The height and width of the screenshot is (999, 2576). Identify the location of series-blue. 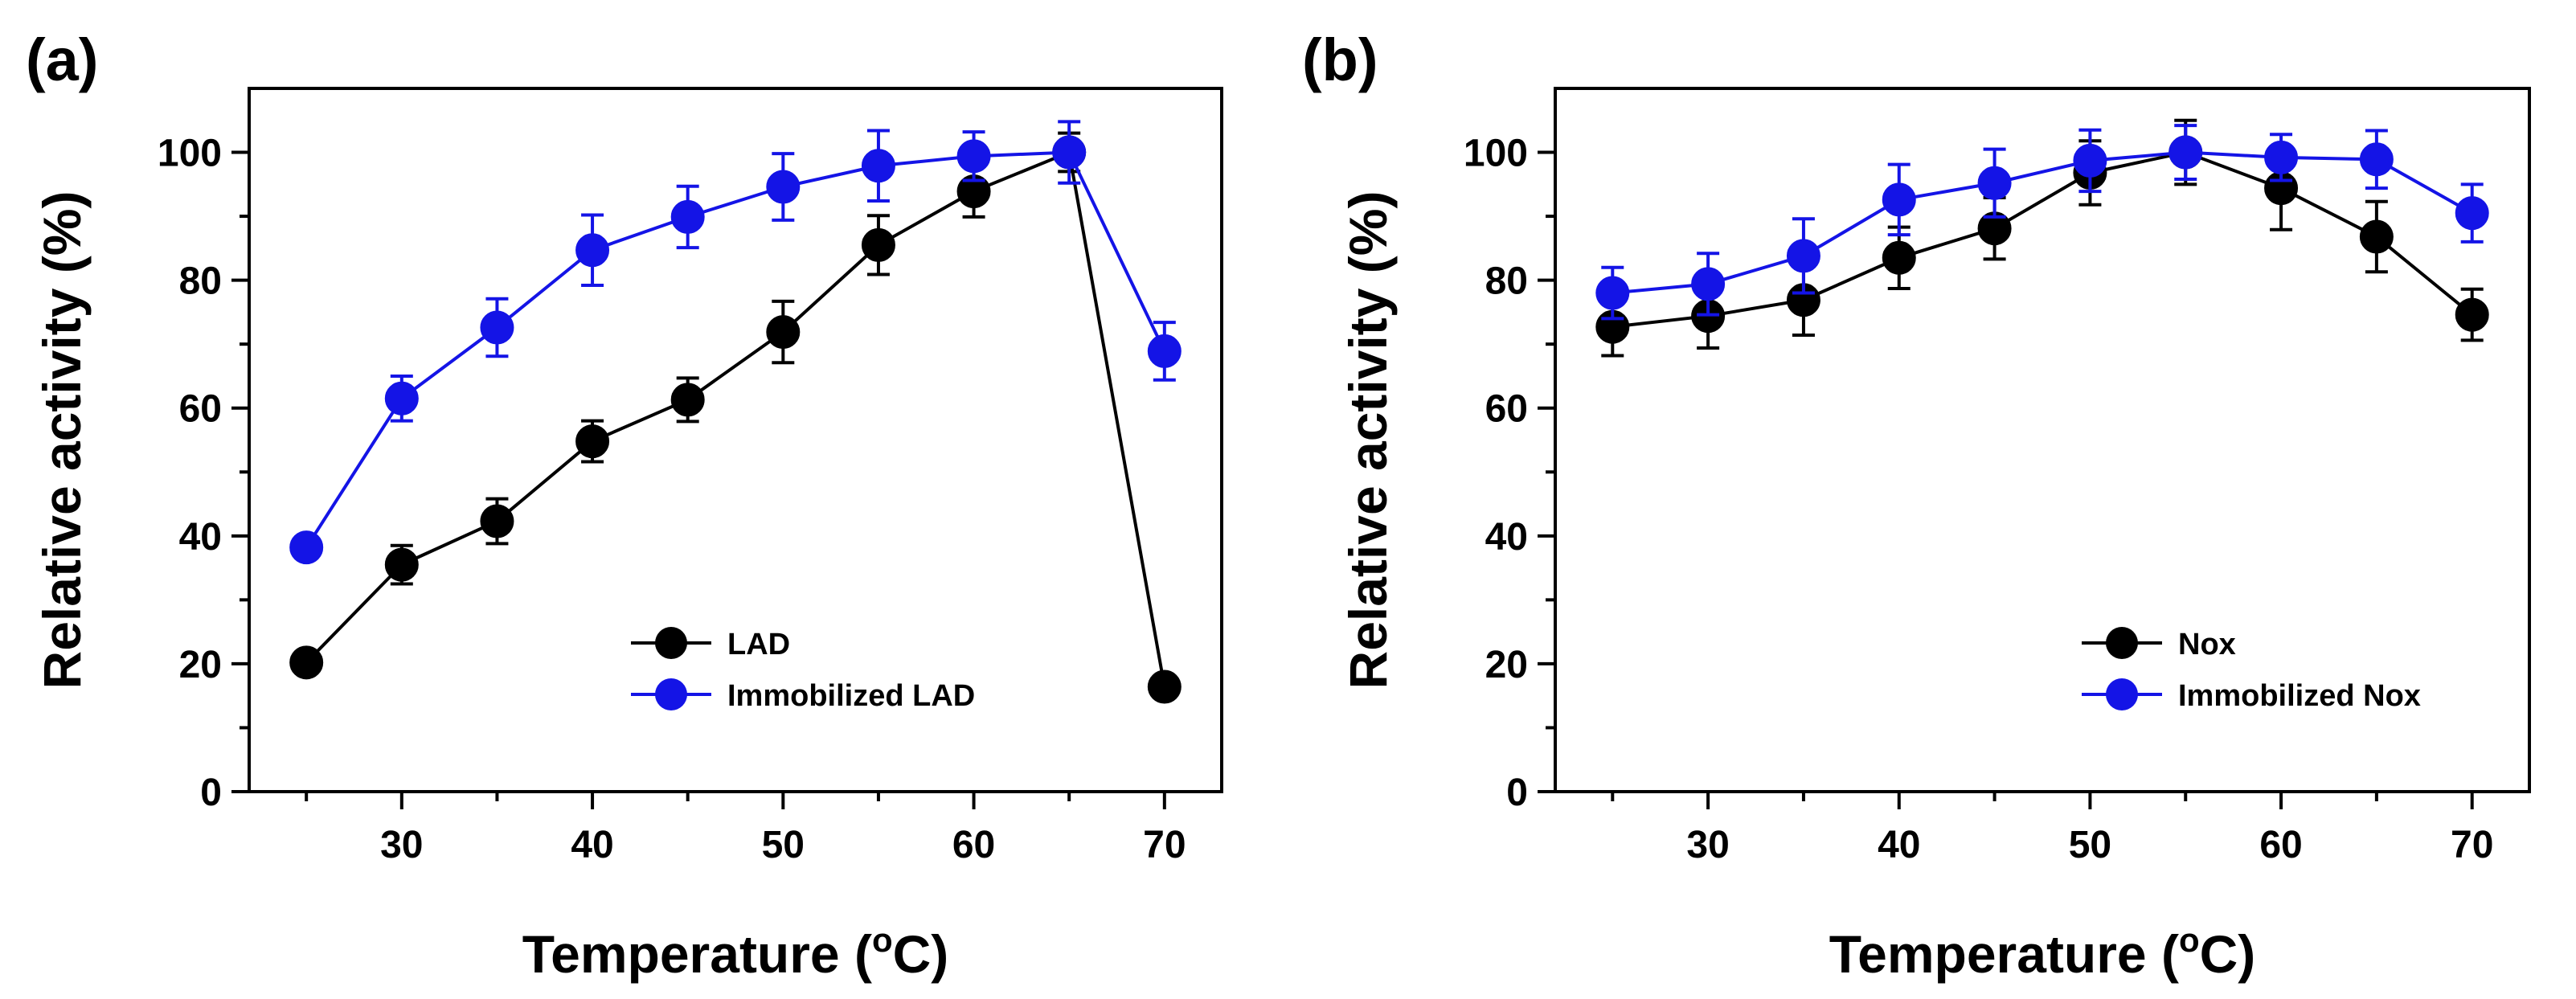
(2042, 222).